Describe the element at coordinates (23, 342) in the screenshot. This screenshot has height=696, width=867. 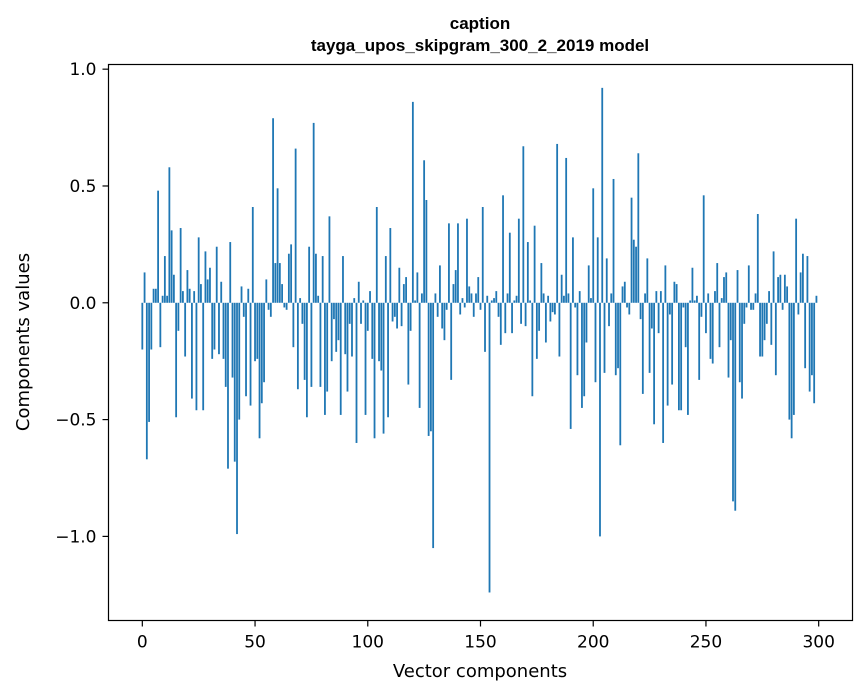
I see `y-axis-label: Components values` at that location.